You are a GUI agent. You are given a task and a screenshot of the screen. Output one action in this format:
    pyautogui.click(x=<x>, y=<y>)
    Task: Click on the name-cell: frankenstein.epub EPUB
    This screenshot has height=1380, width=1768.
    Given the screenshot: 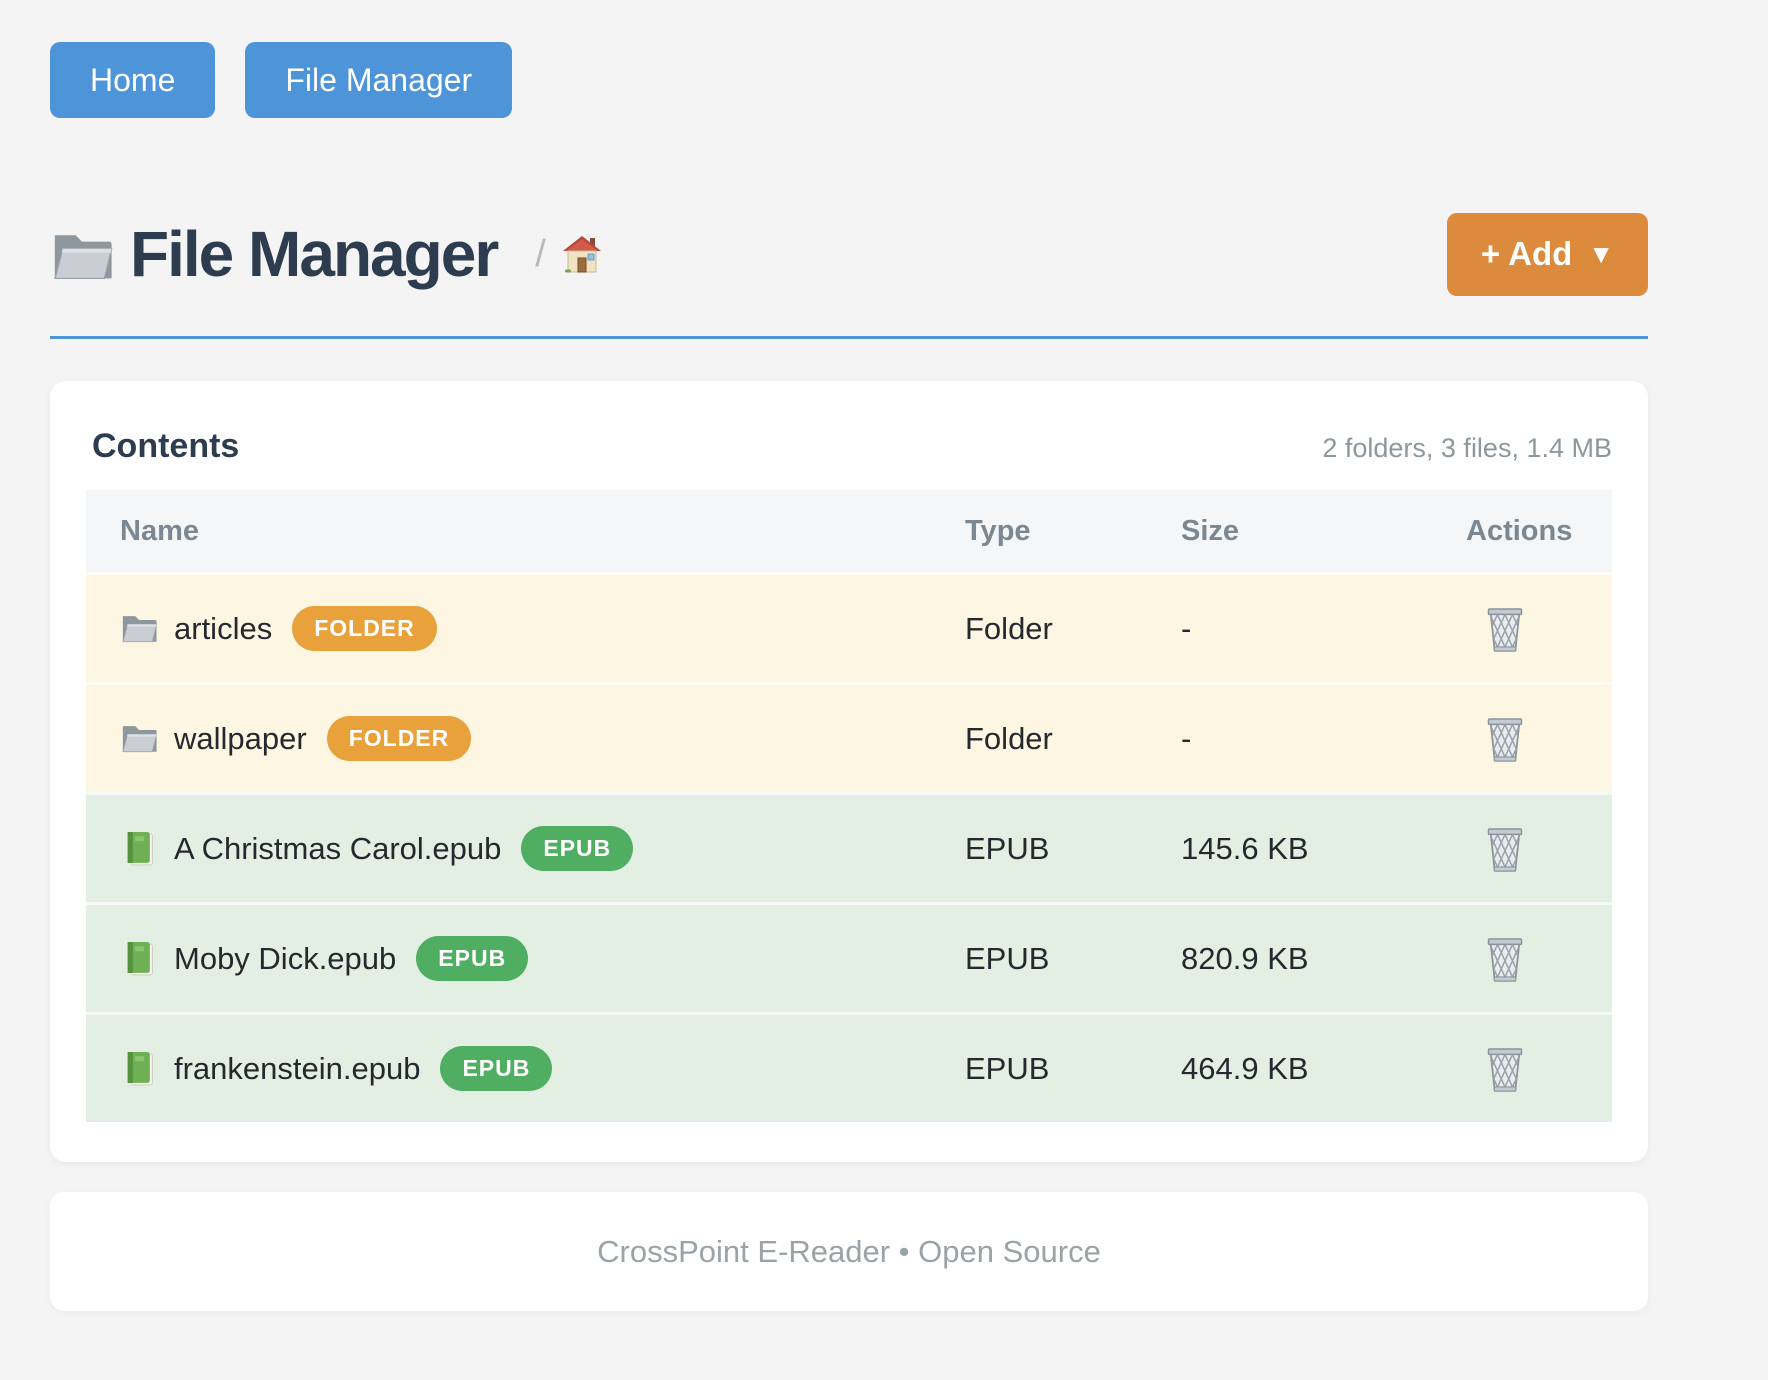 What is the action you would take?
    pyautogui.click(x=525, y=1068)
    